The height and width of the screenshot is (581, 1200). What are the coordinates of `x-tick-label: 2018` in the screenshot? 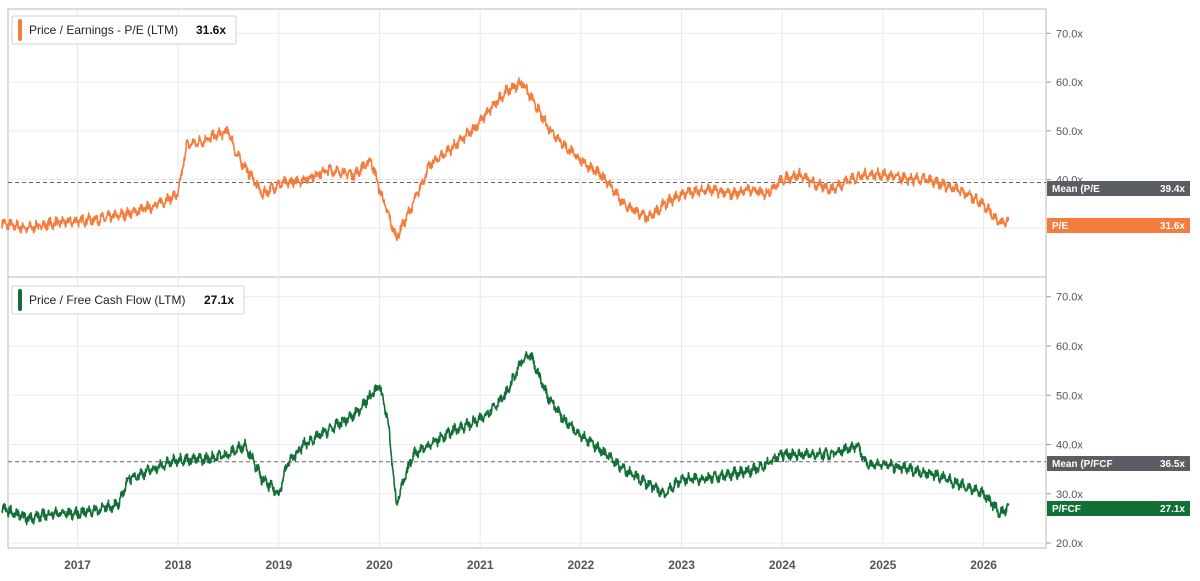 It's located at (178, 565).